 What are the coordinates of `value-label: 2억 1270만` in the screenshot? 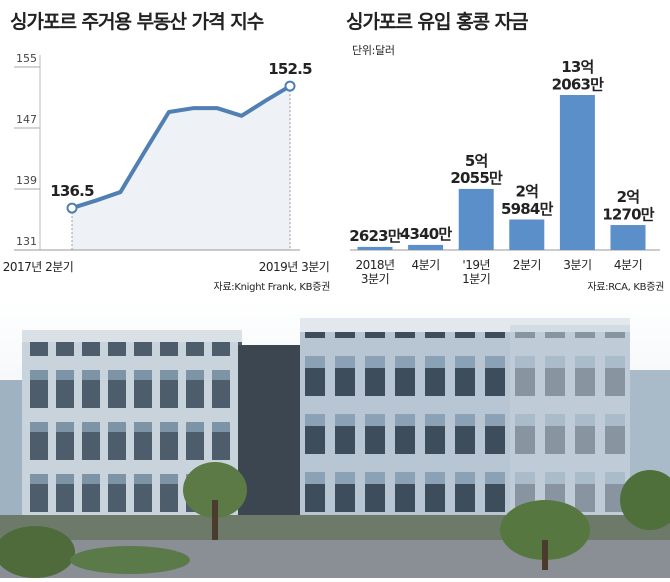 It's located at (628, 205).